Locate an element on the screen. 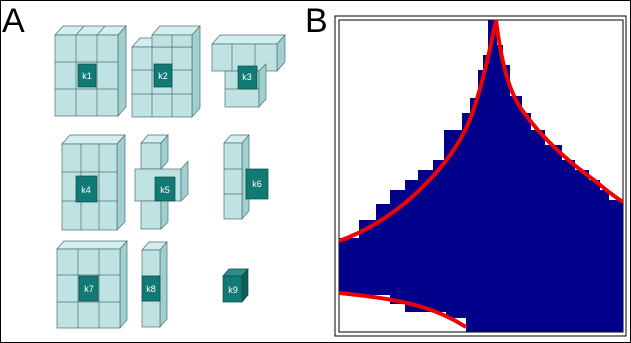 Image resolution: width=631 pixels, height=343 pixels. kernel-k2: k2 is located at coordinates (166, 71).